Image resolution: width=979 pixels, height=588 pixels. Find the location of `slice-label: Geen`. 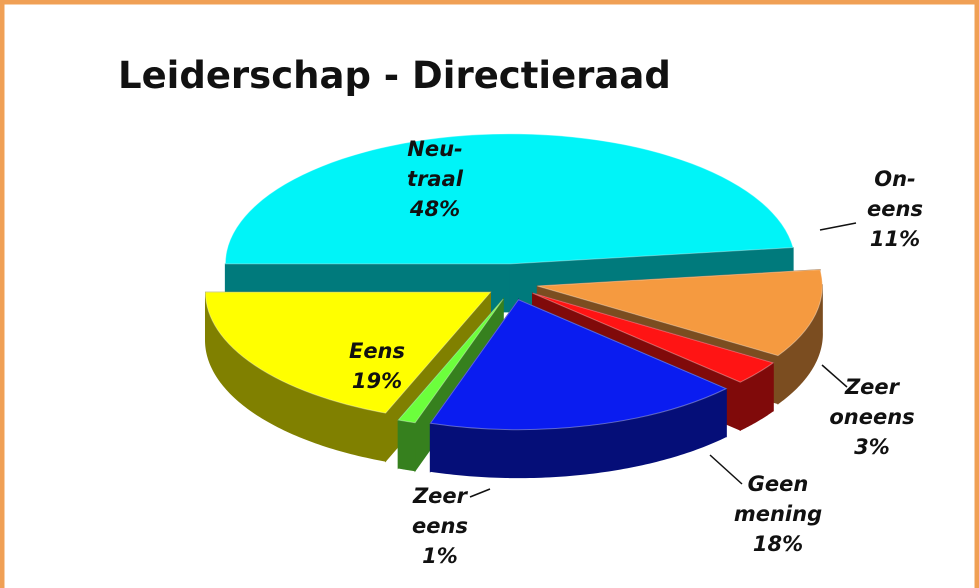

slice-label: Geen is located at coordinates (778, 484).